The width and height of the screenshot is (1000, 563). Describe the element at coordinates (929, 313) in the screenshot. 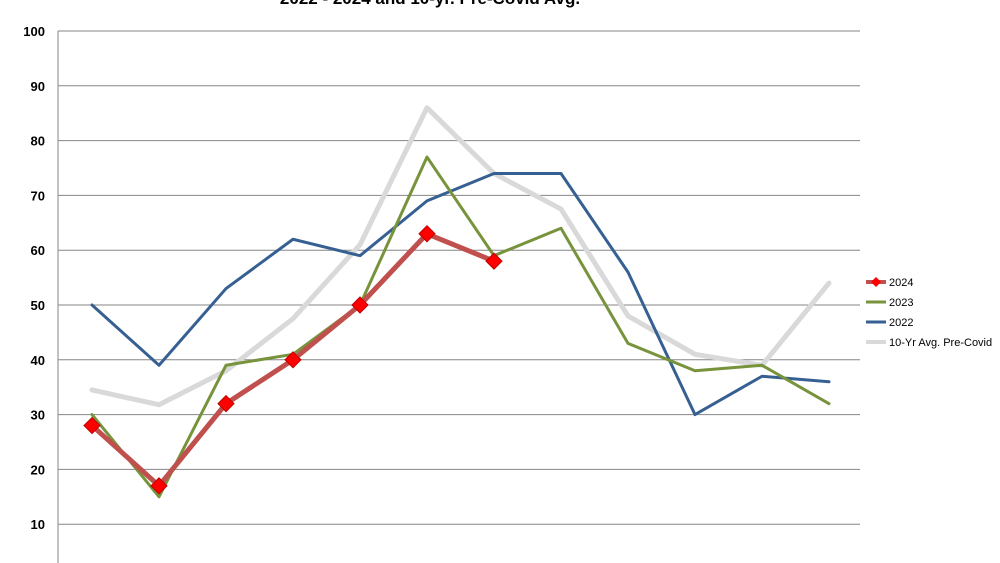

I see `legend: 2024 2023 2022 10-Yr Avg. Pre-Covid` at that location.